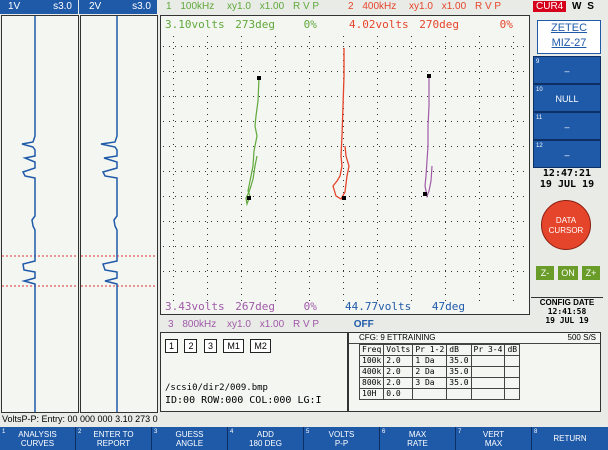  What do you see at coordinates (550, 6) in the screenshot?
I see `cur-tag: CUR4` at bounding box center [550, 6].